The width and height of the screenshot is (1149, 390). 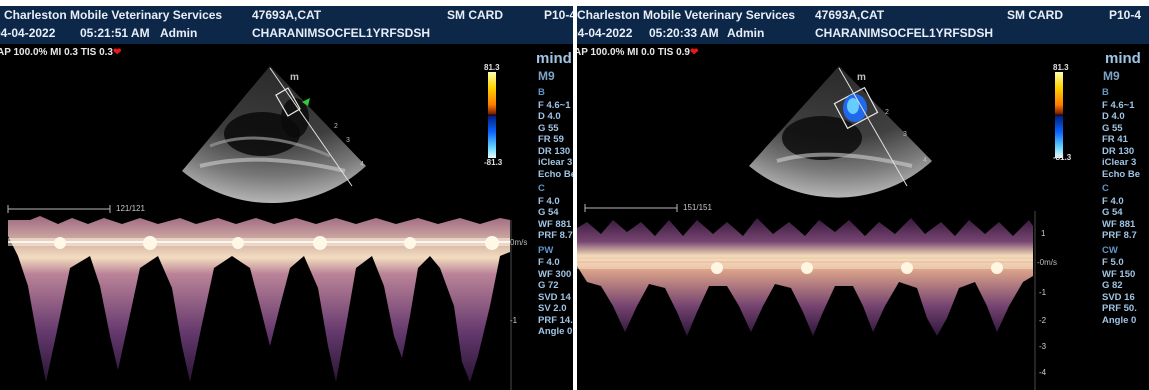 I want to click on velocity-tick: -4, so click(x=1043, y=372).